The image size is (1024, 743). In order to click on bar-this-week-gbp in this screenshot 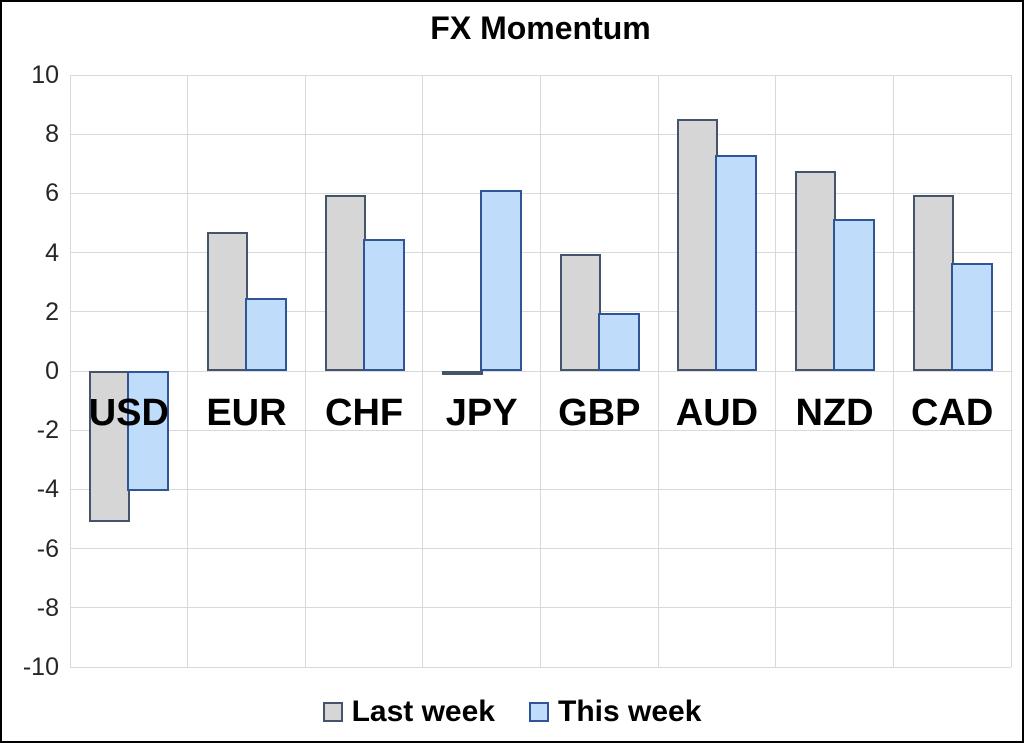, I will do `click(618, 342)`.